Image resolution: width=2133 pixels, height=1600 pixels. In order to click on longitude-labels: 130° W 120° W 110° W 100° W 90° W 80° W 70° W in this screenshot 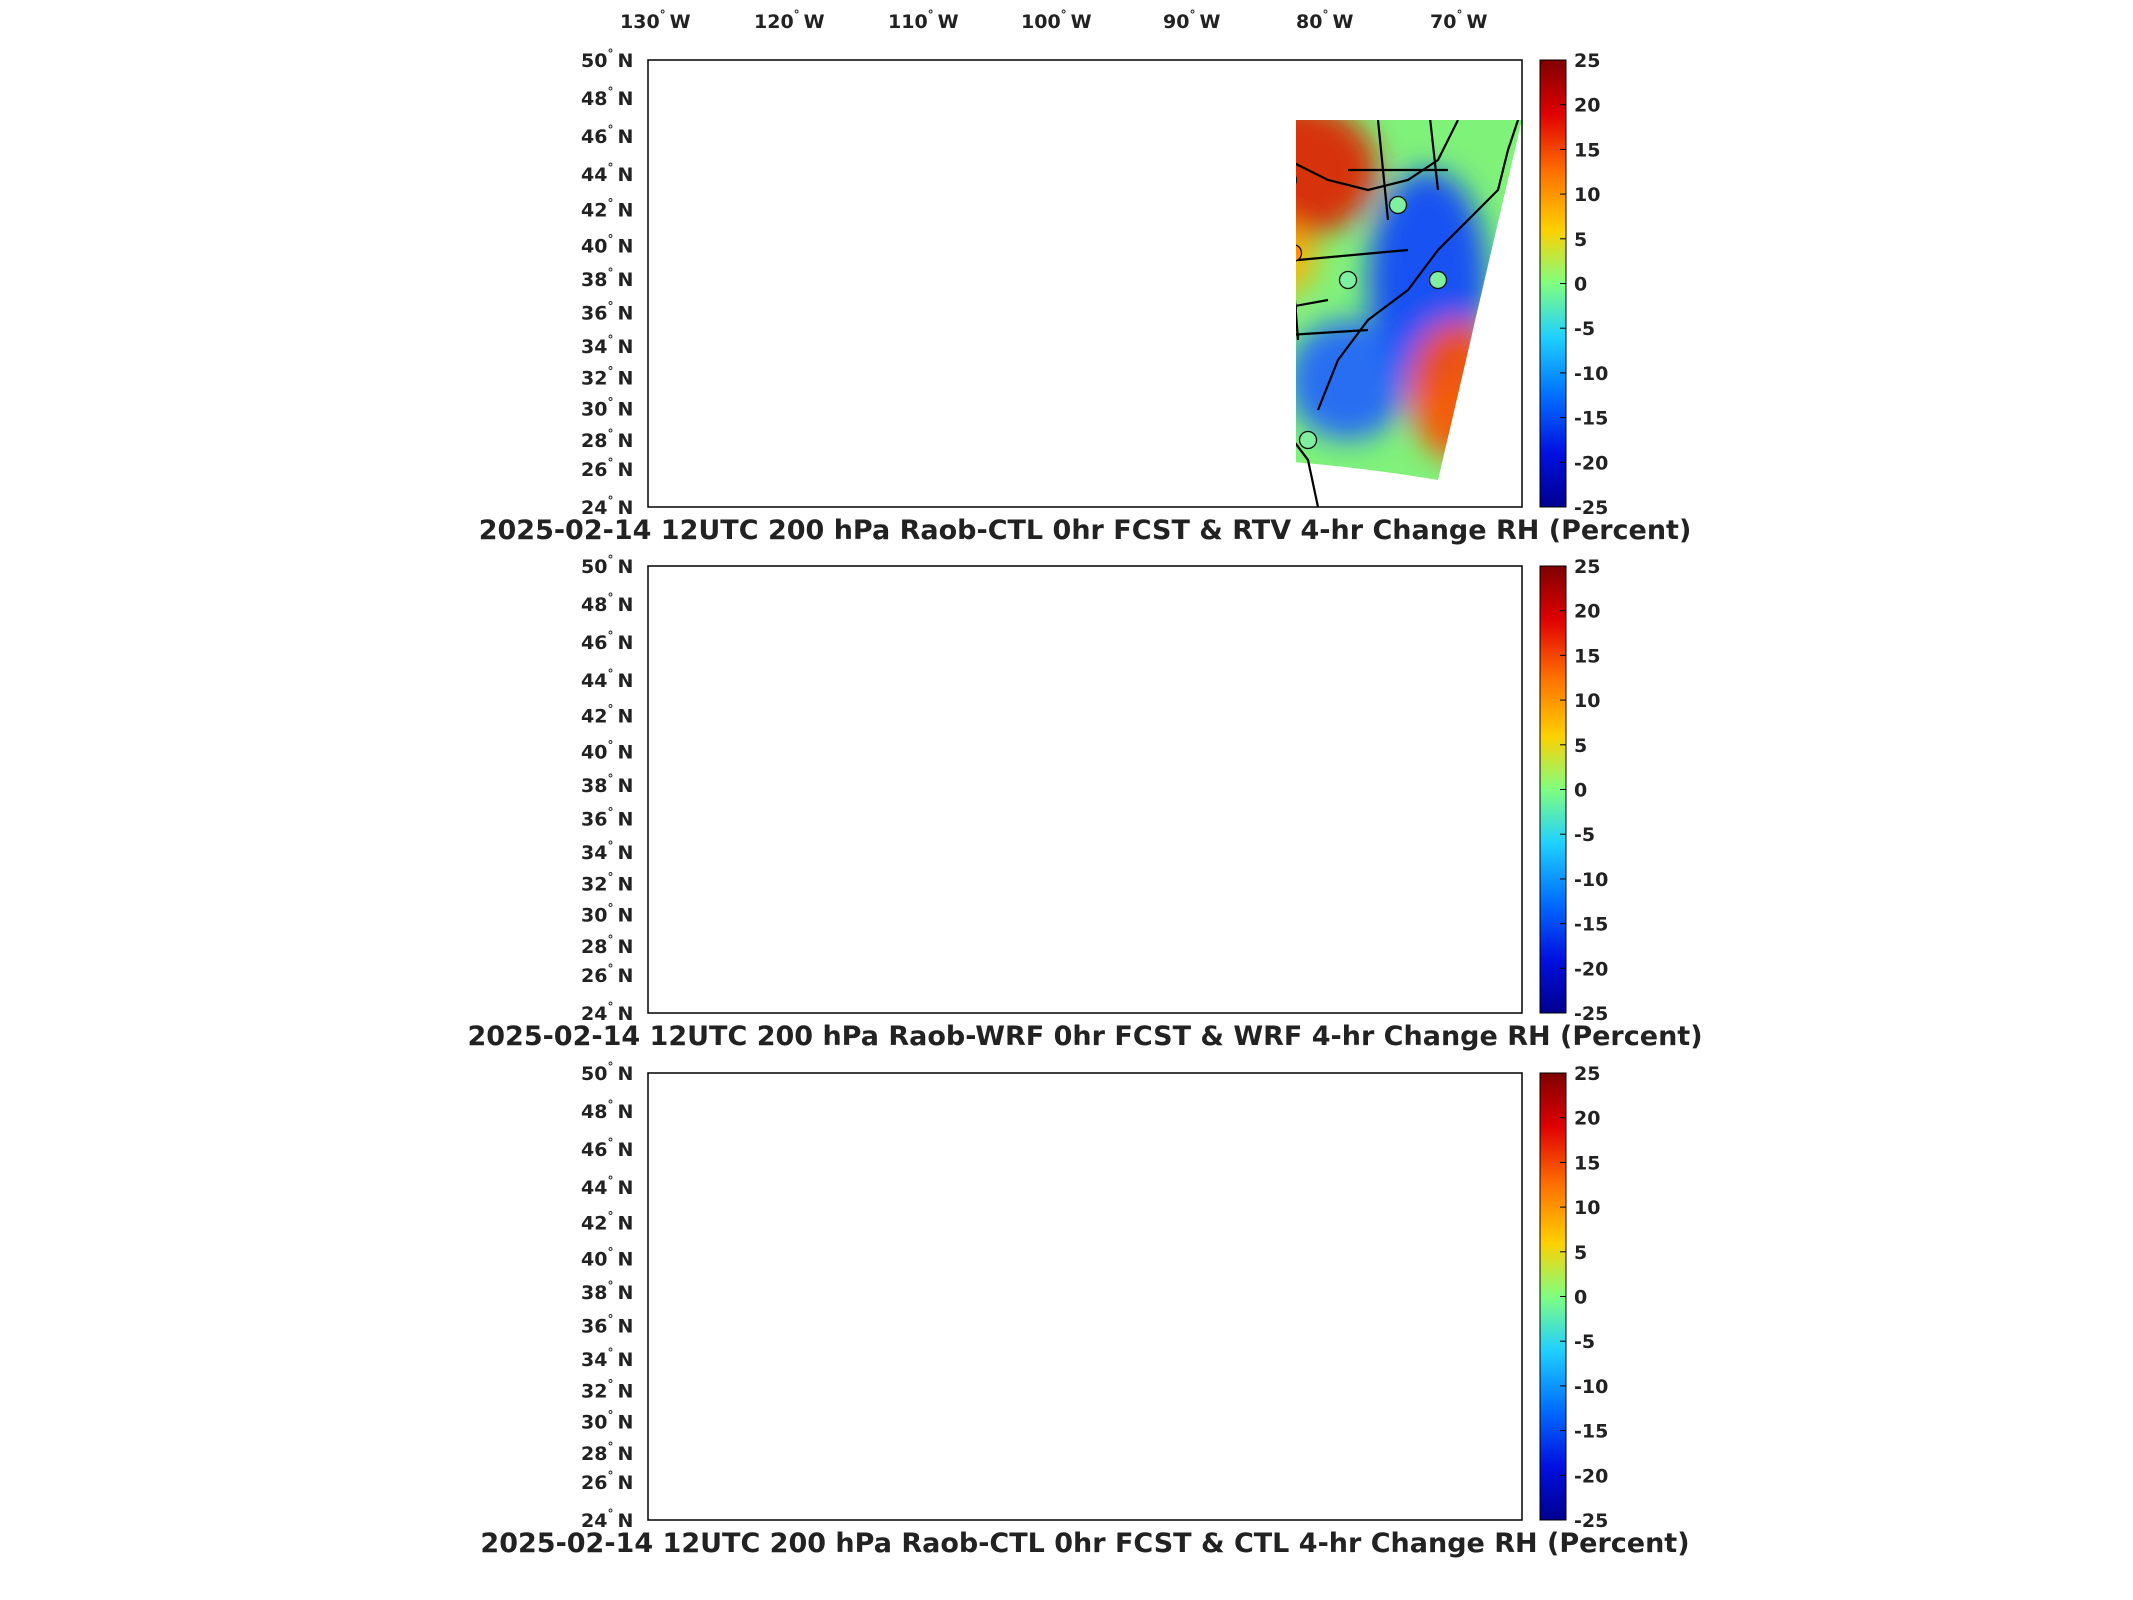, I will do `click(1053, 20)`.